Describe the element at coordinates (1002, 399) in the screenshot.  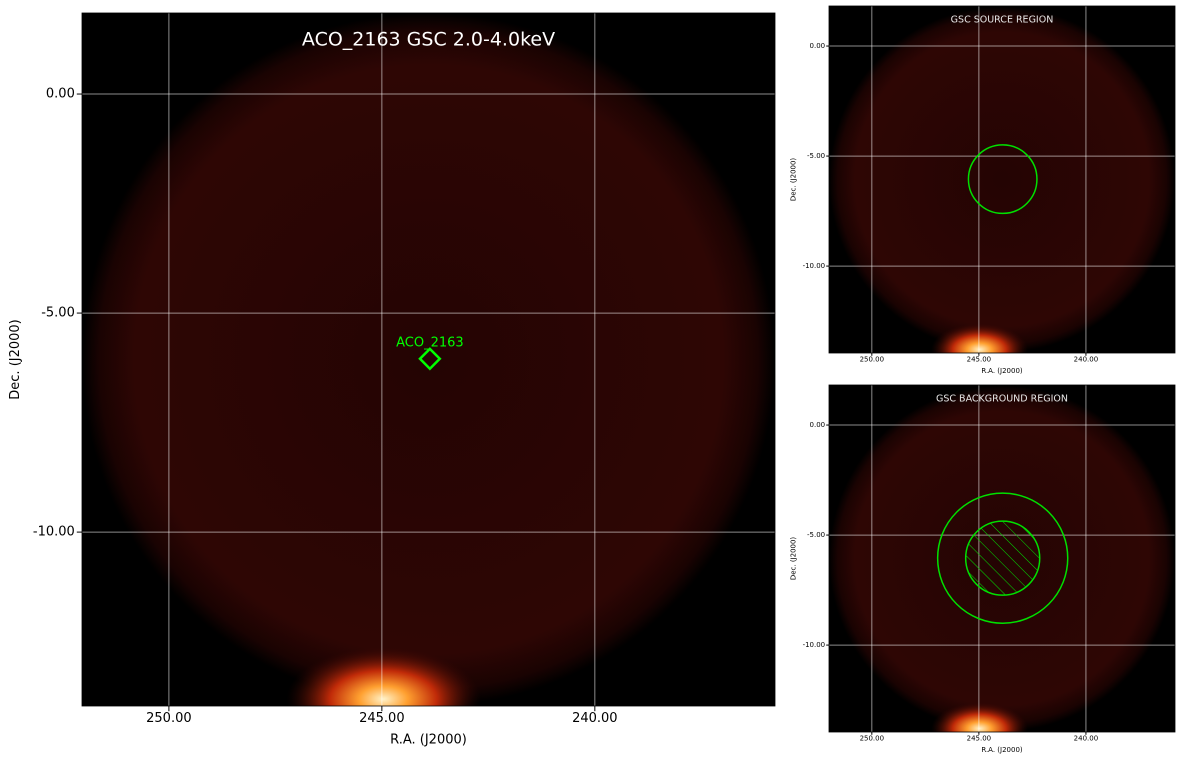
I see `panel-title: GSC BACKGROUND REGION` at that location.